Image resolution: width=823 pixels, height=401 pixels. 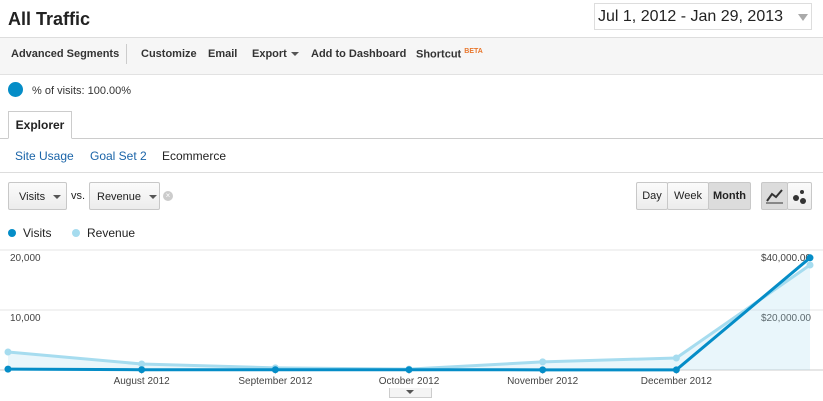 I want to click on dropdown-arrow, so click(x=803, y=17).